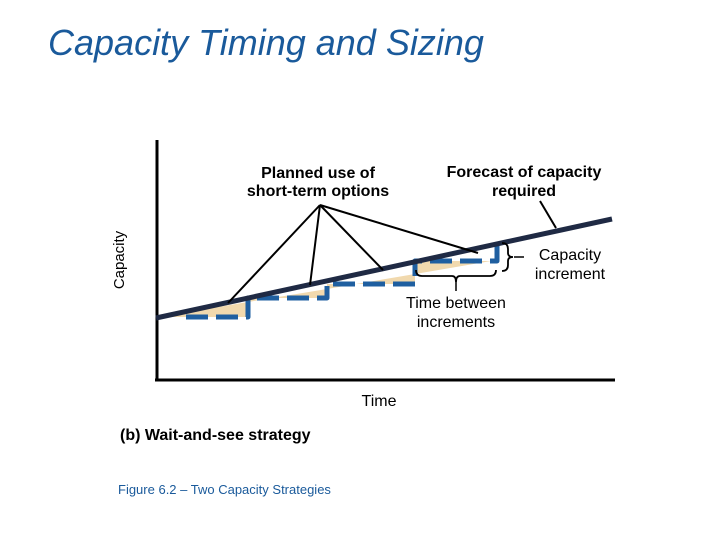  What do you see at coordinates (524, 172) in the screenshot?
I see `forecast-label-line-1: Forecast of capacity` at bounding box center [524, 172].